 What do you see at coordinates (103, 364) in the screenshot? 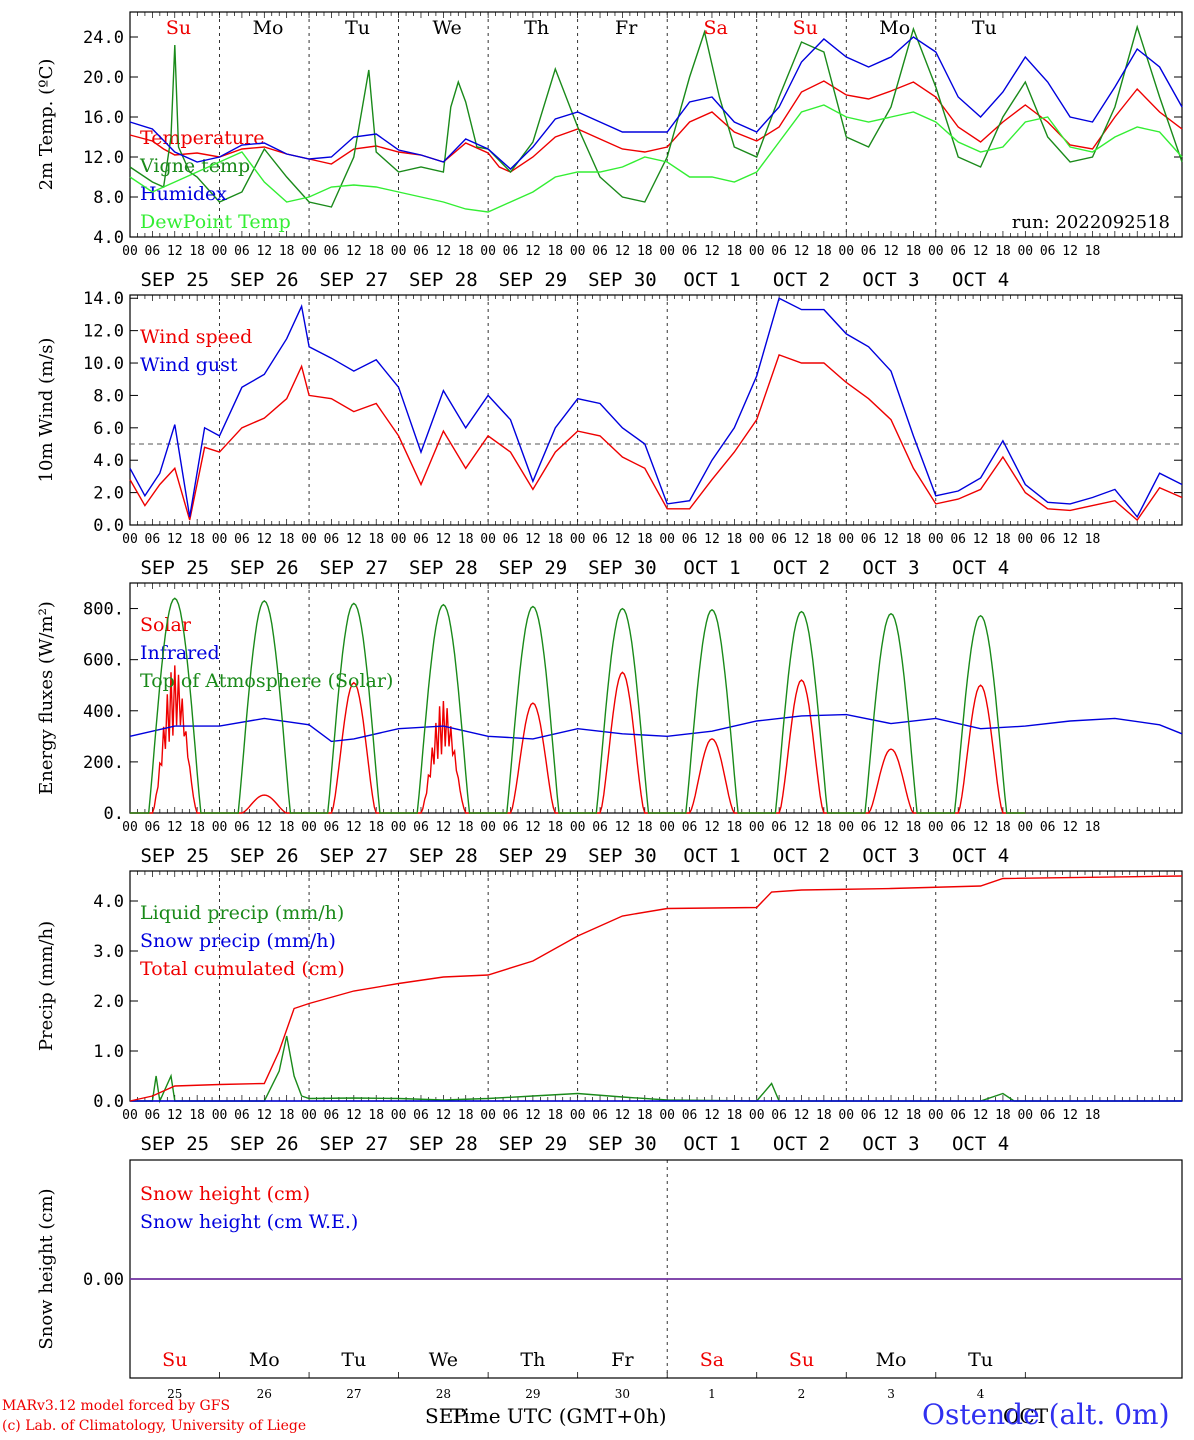
I see `y-tick-label: 10.0` at bounding box center [103, 364].